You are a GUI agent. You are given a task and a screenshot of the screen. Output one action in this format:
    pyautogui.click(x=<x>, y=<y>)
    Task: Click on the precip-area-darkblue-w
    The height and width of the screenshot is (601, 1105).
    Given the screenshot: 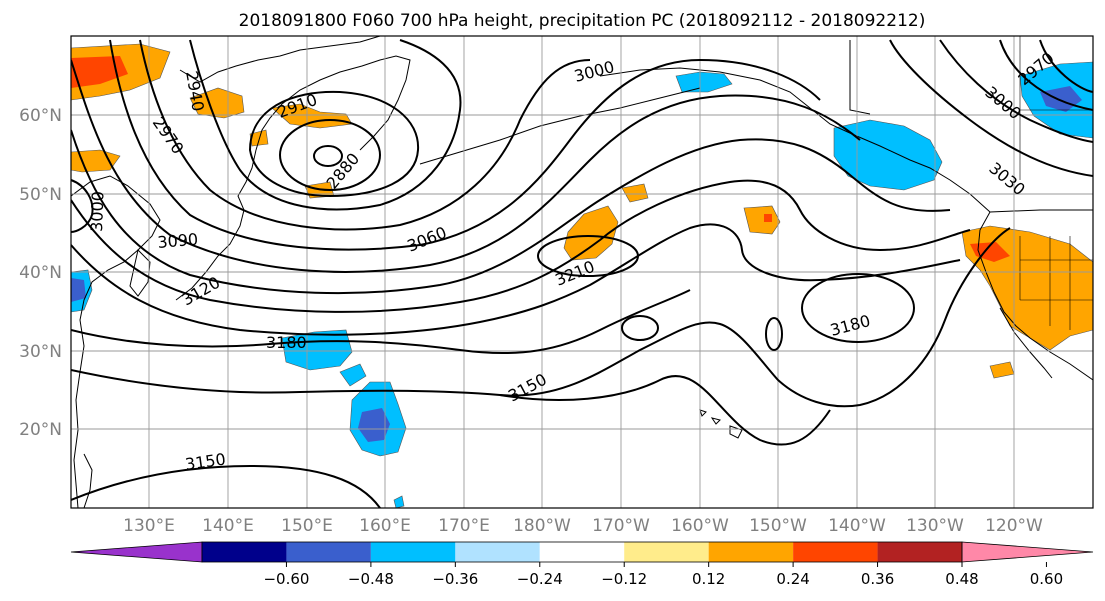 What is the action you would take?
    pyautogui.click(x=78, y=290)
    